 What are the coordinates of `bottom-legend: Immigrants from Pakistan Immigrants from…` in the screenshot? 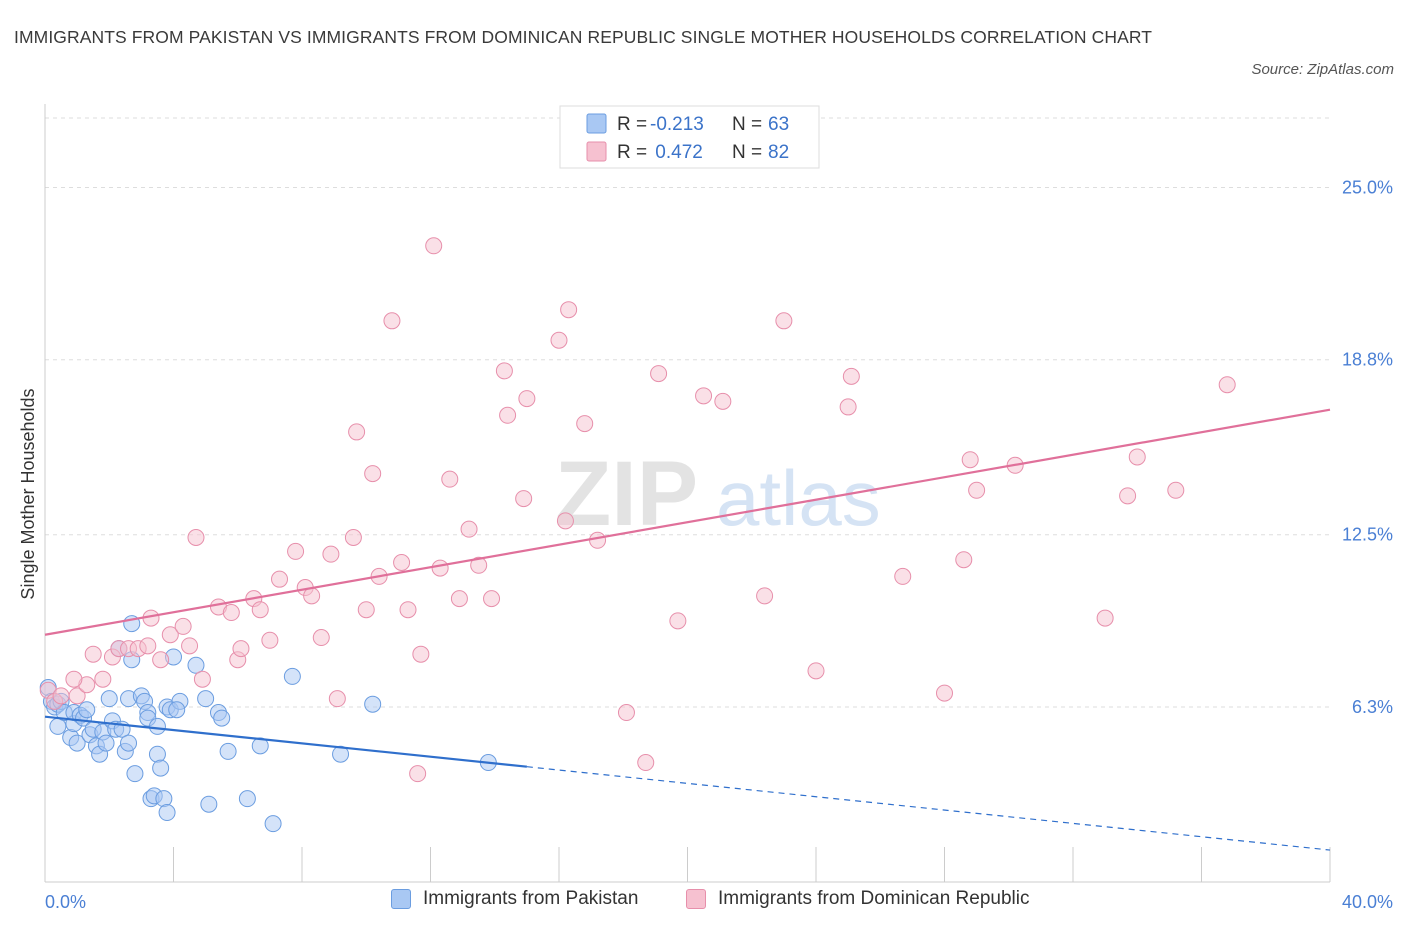 It's located at (703, 903).